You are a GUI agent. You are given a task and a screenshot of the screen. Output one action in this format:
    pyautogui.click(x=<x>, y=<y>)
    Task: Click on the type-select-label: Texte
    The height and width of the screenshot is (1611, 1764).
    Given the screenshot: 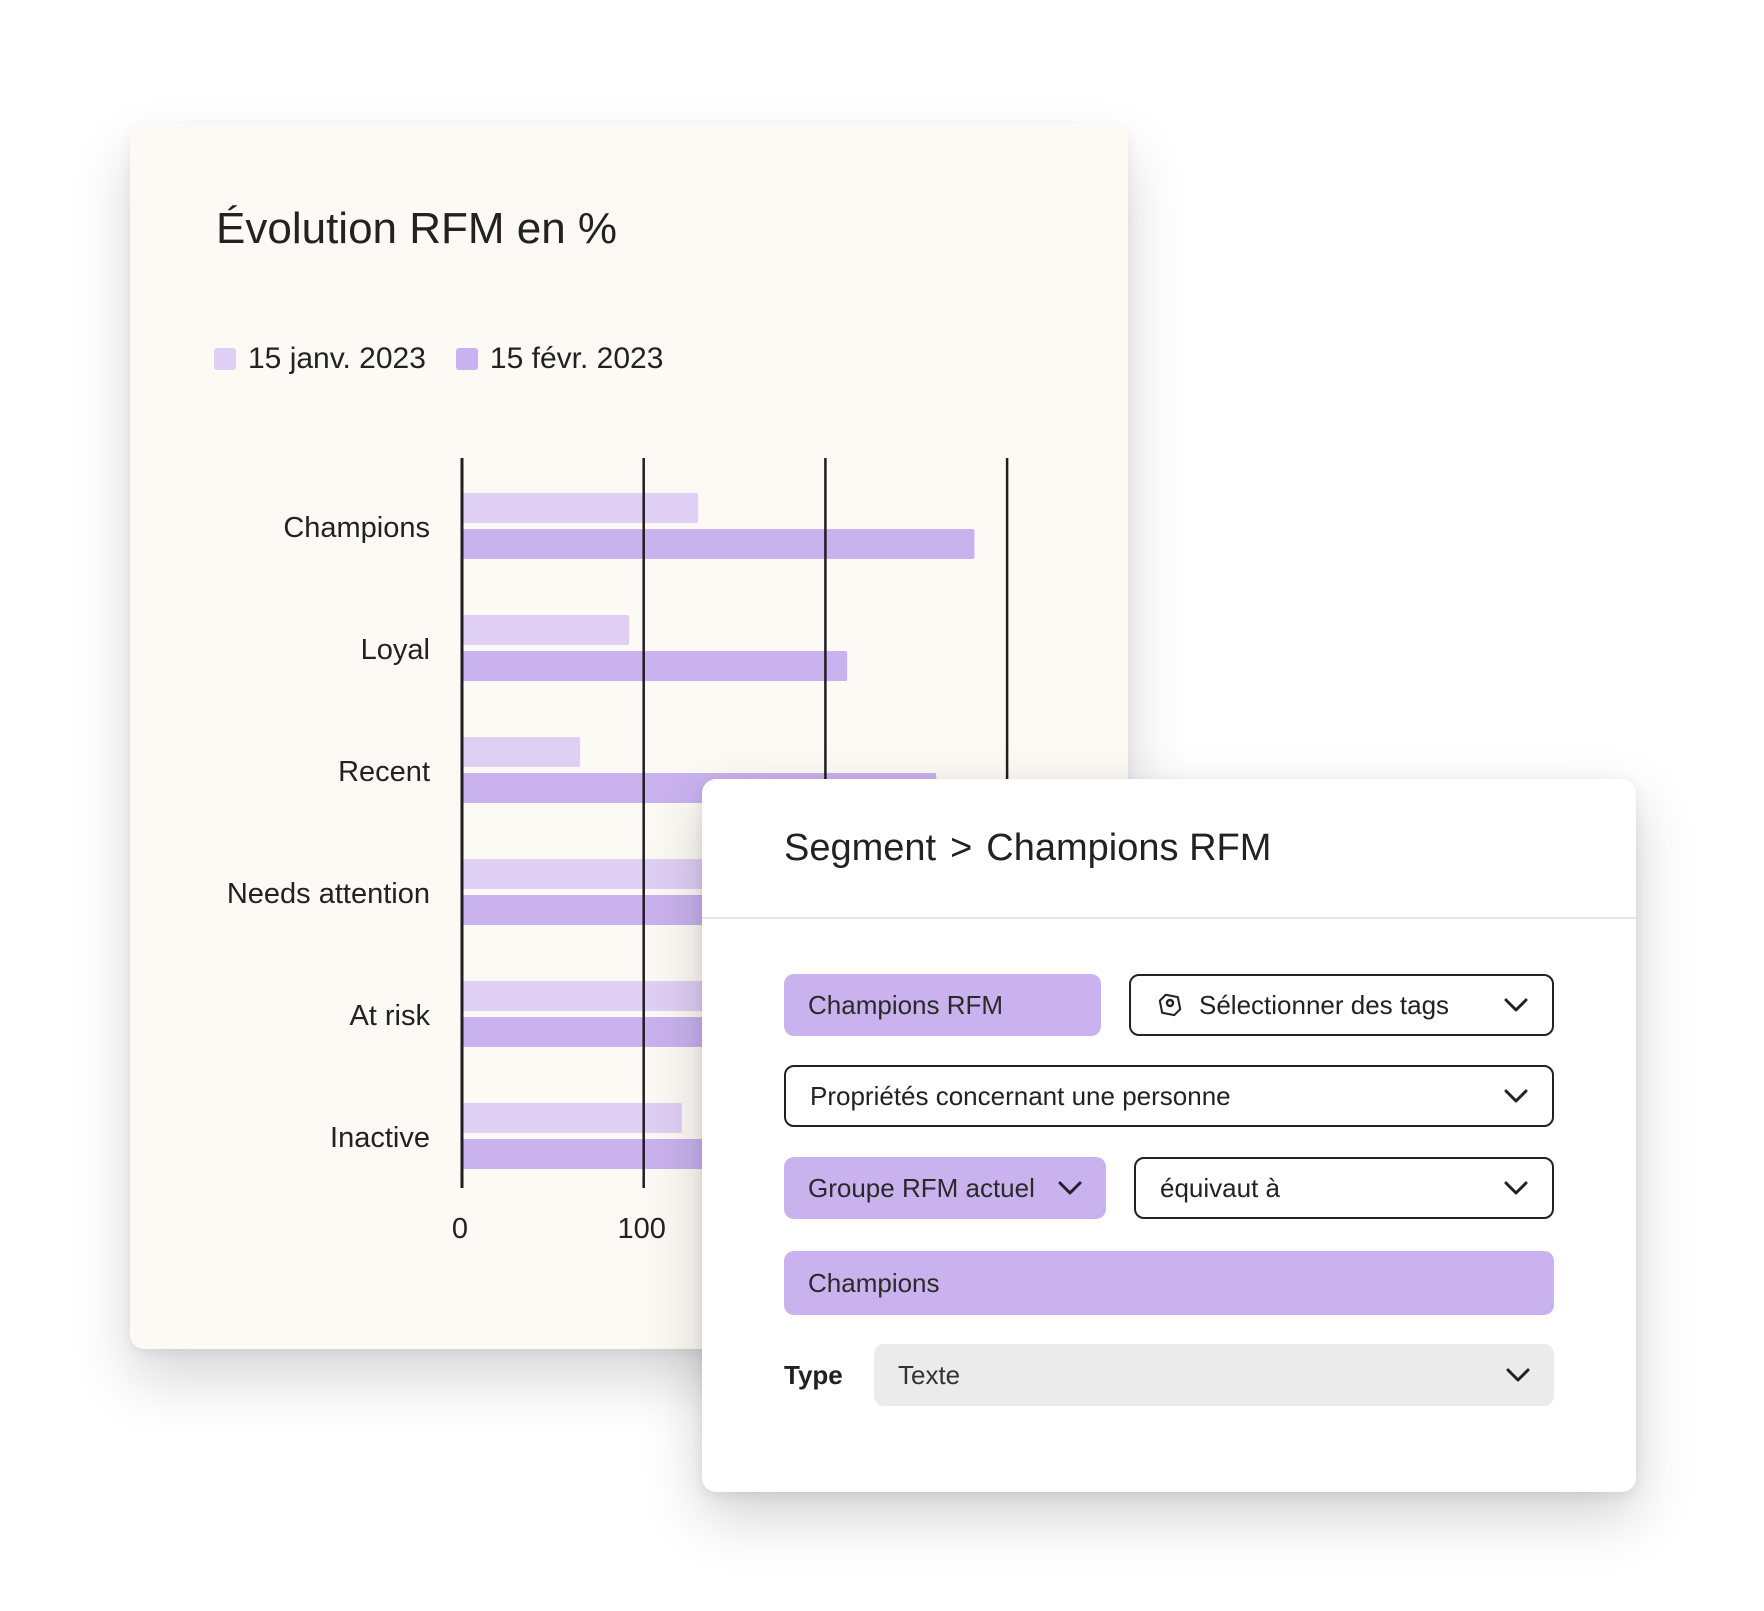 What is the action you would take?
    pyautogui.click(x=929, y=1374)
    